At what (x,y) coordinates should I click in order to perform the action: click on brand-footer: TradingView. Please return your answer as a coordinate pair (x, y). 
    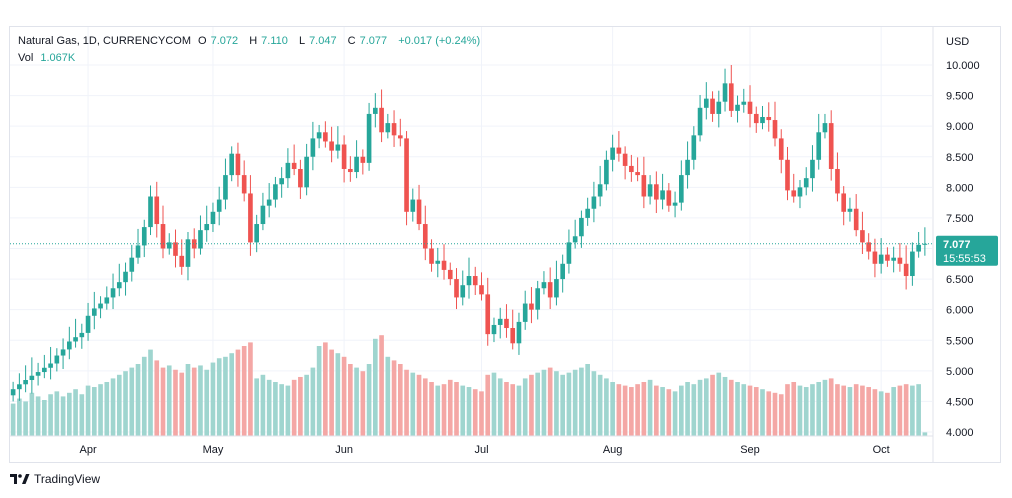
    Looking at the image, I should click on (55, 479).